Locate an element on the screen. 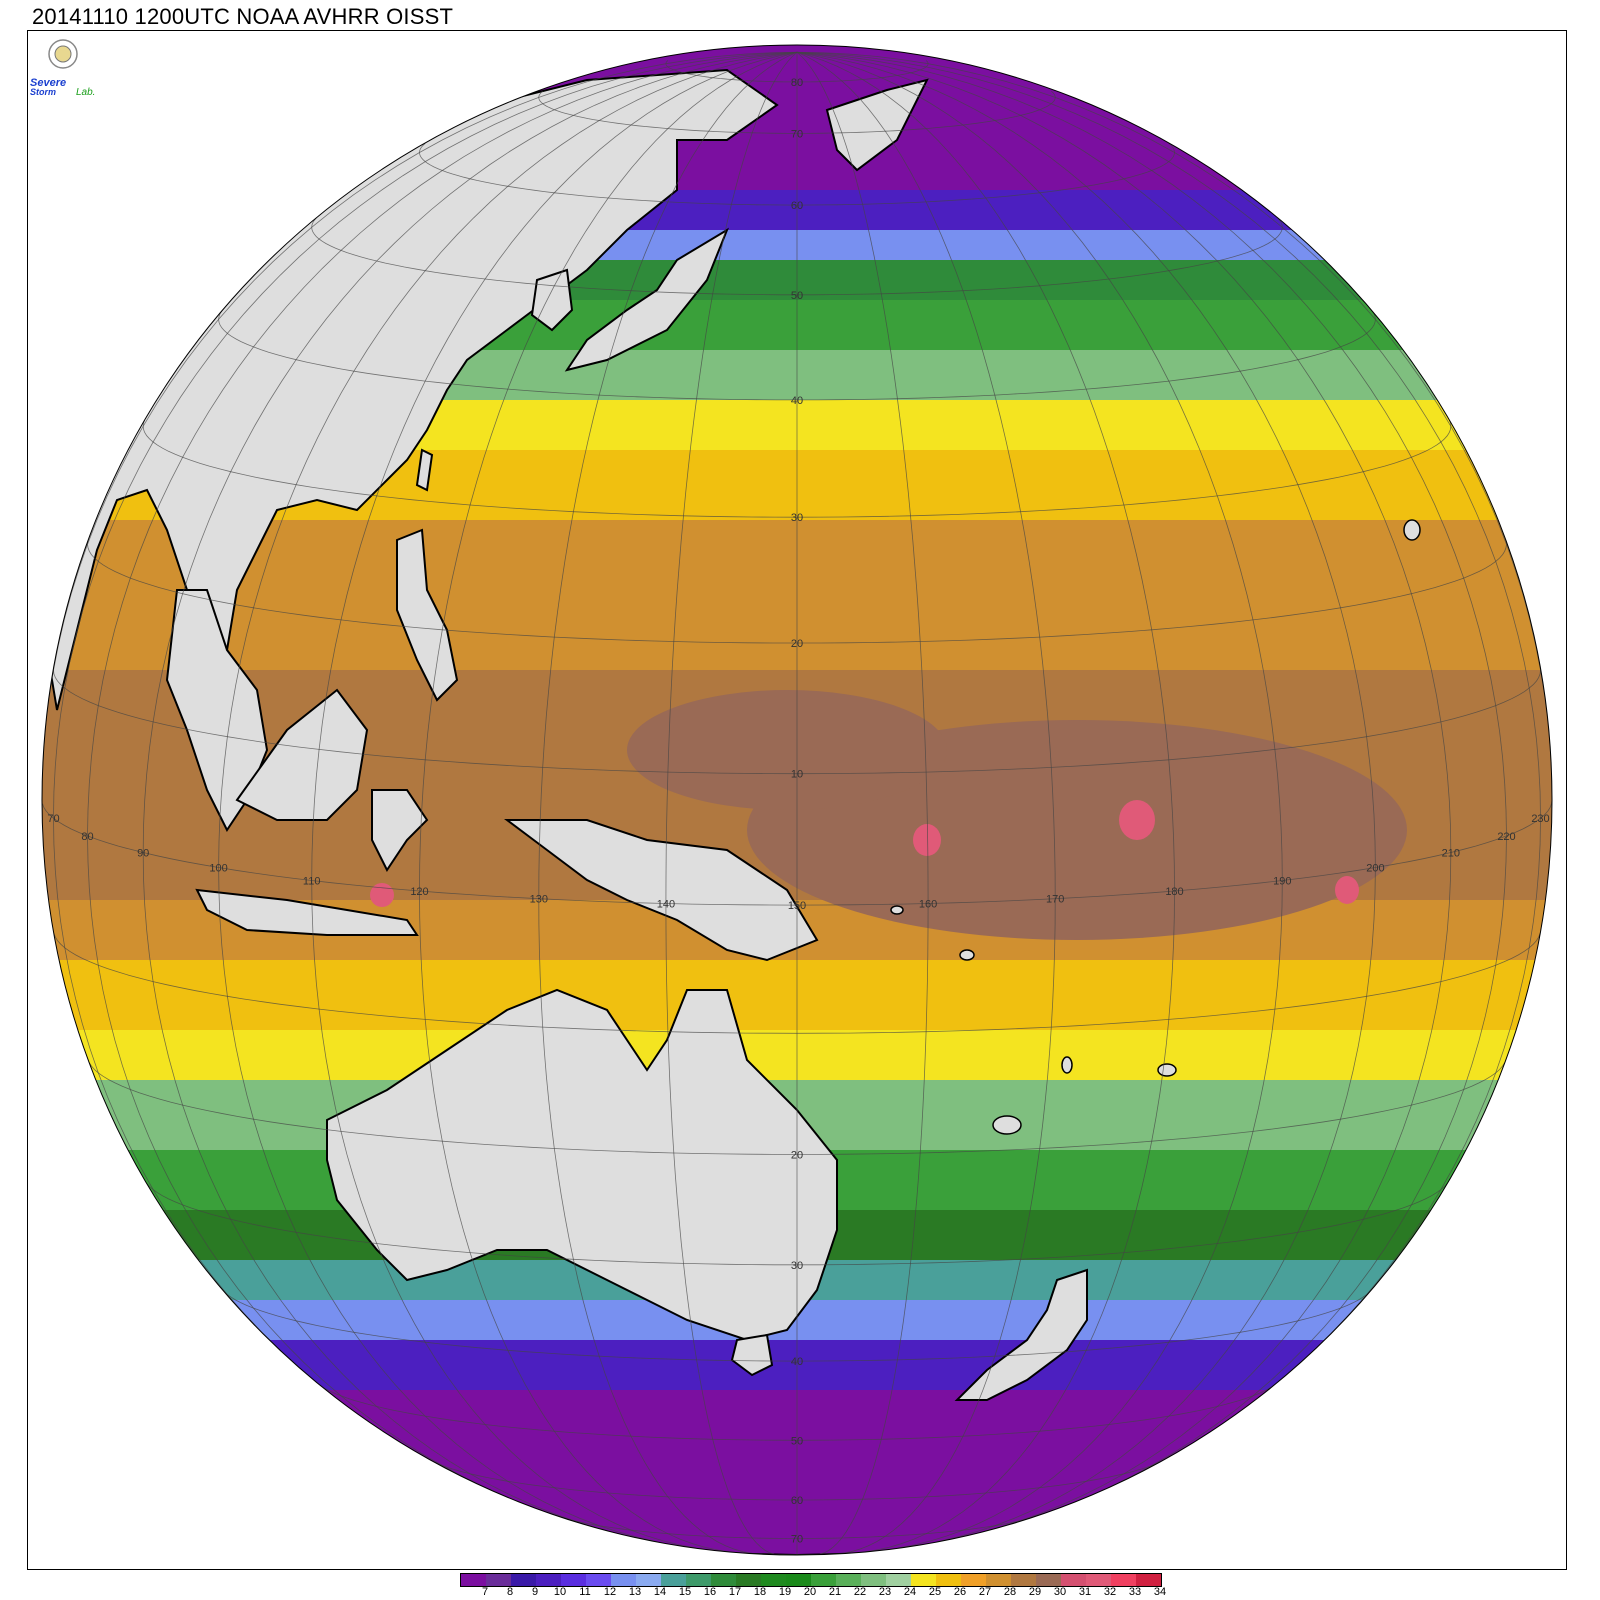  sulawesi-landmass is located at coordinates (400, 830).